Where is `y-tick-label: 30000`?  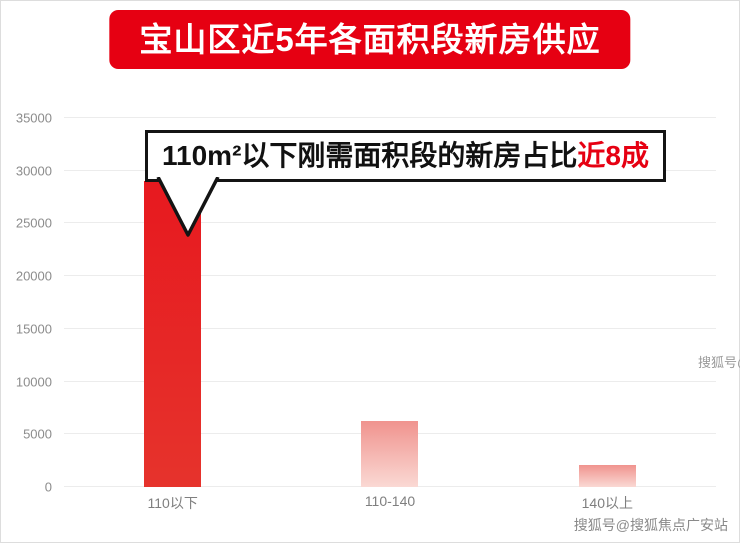 y-tick-label: 30000 is located at coordinates (33, 171).